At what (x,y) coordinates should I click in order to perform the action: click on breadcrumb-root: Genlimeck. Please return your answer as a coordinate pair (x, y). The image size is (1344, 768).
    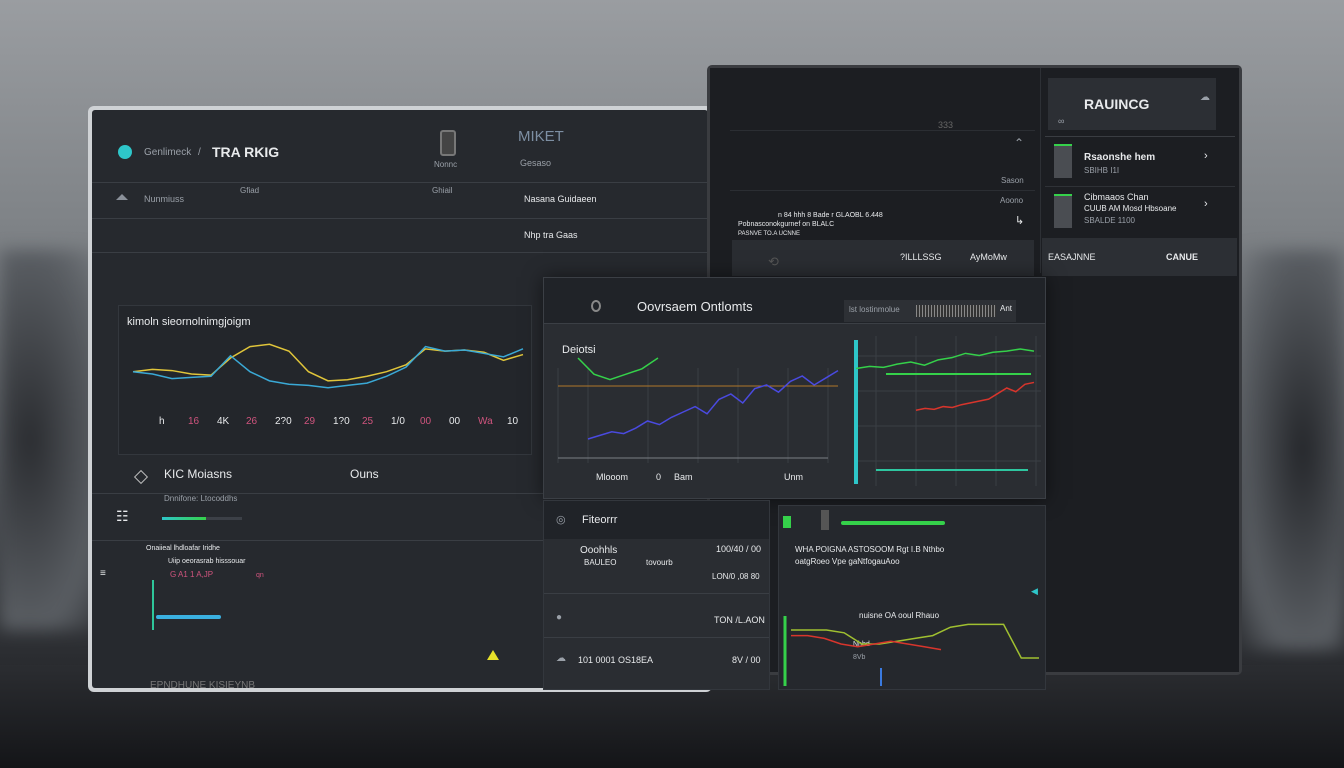
    Looking at the image, I should click on (168, 152).